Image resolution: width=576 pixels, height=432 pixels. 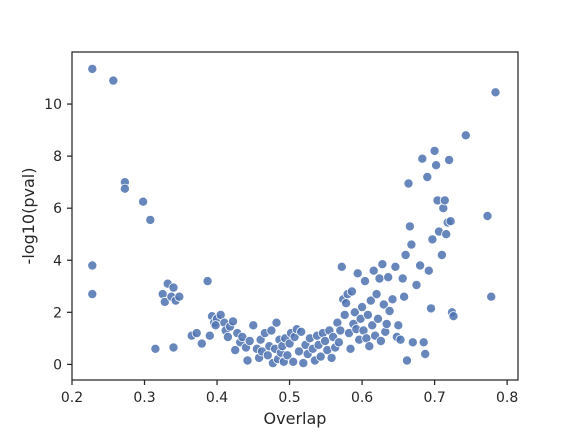 I want to click on y-tick-label: 0, so click(x=57, y=365).